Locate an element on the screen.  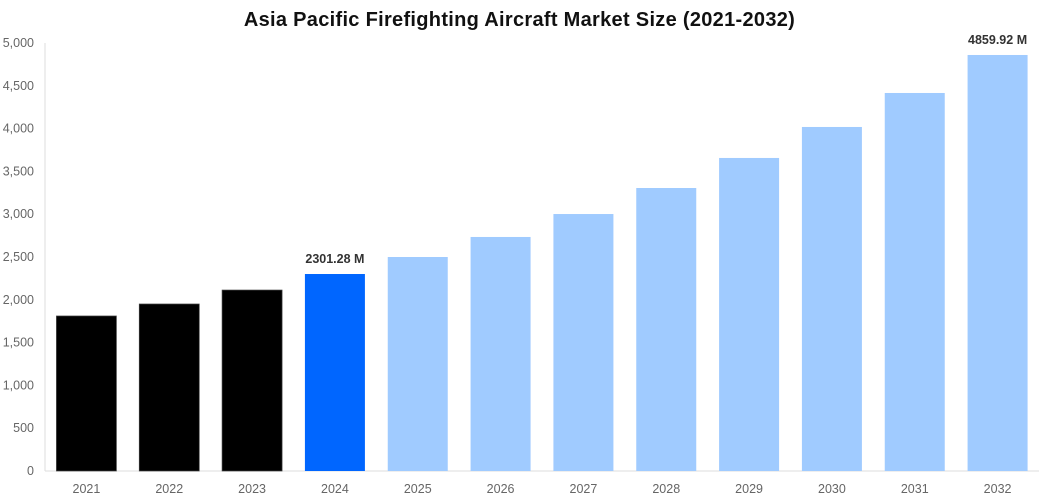
x-tick-label: 2023 is located at coordinates (252, 489).